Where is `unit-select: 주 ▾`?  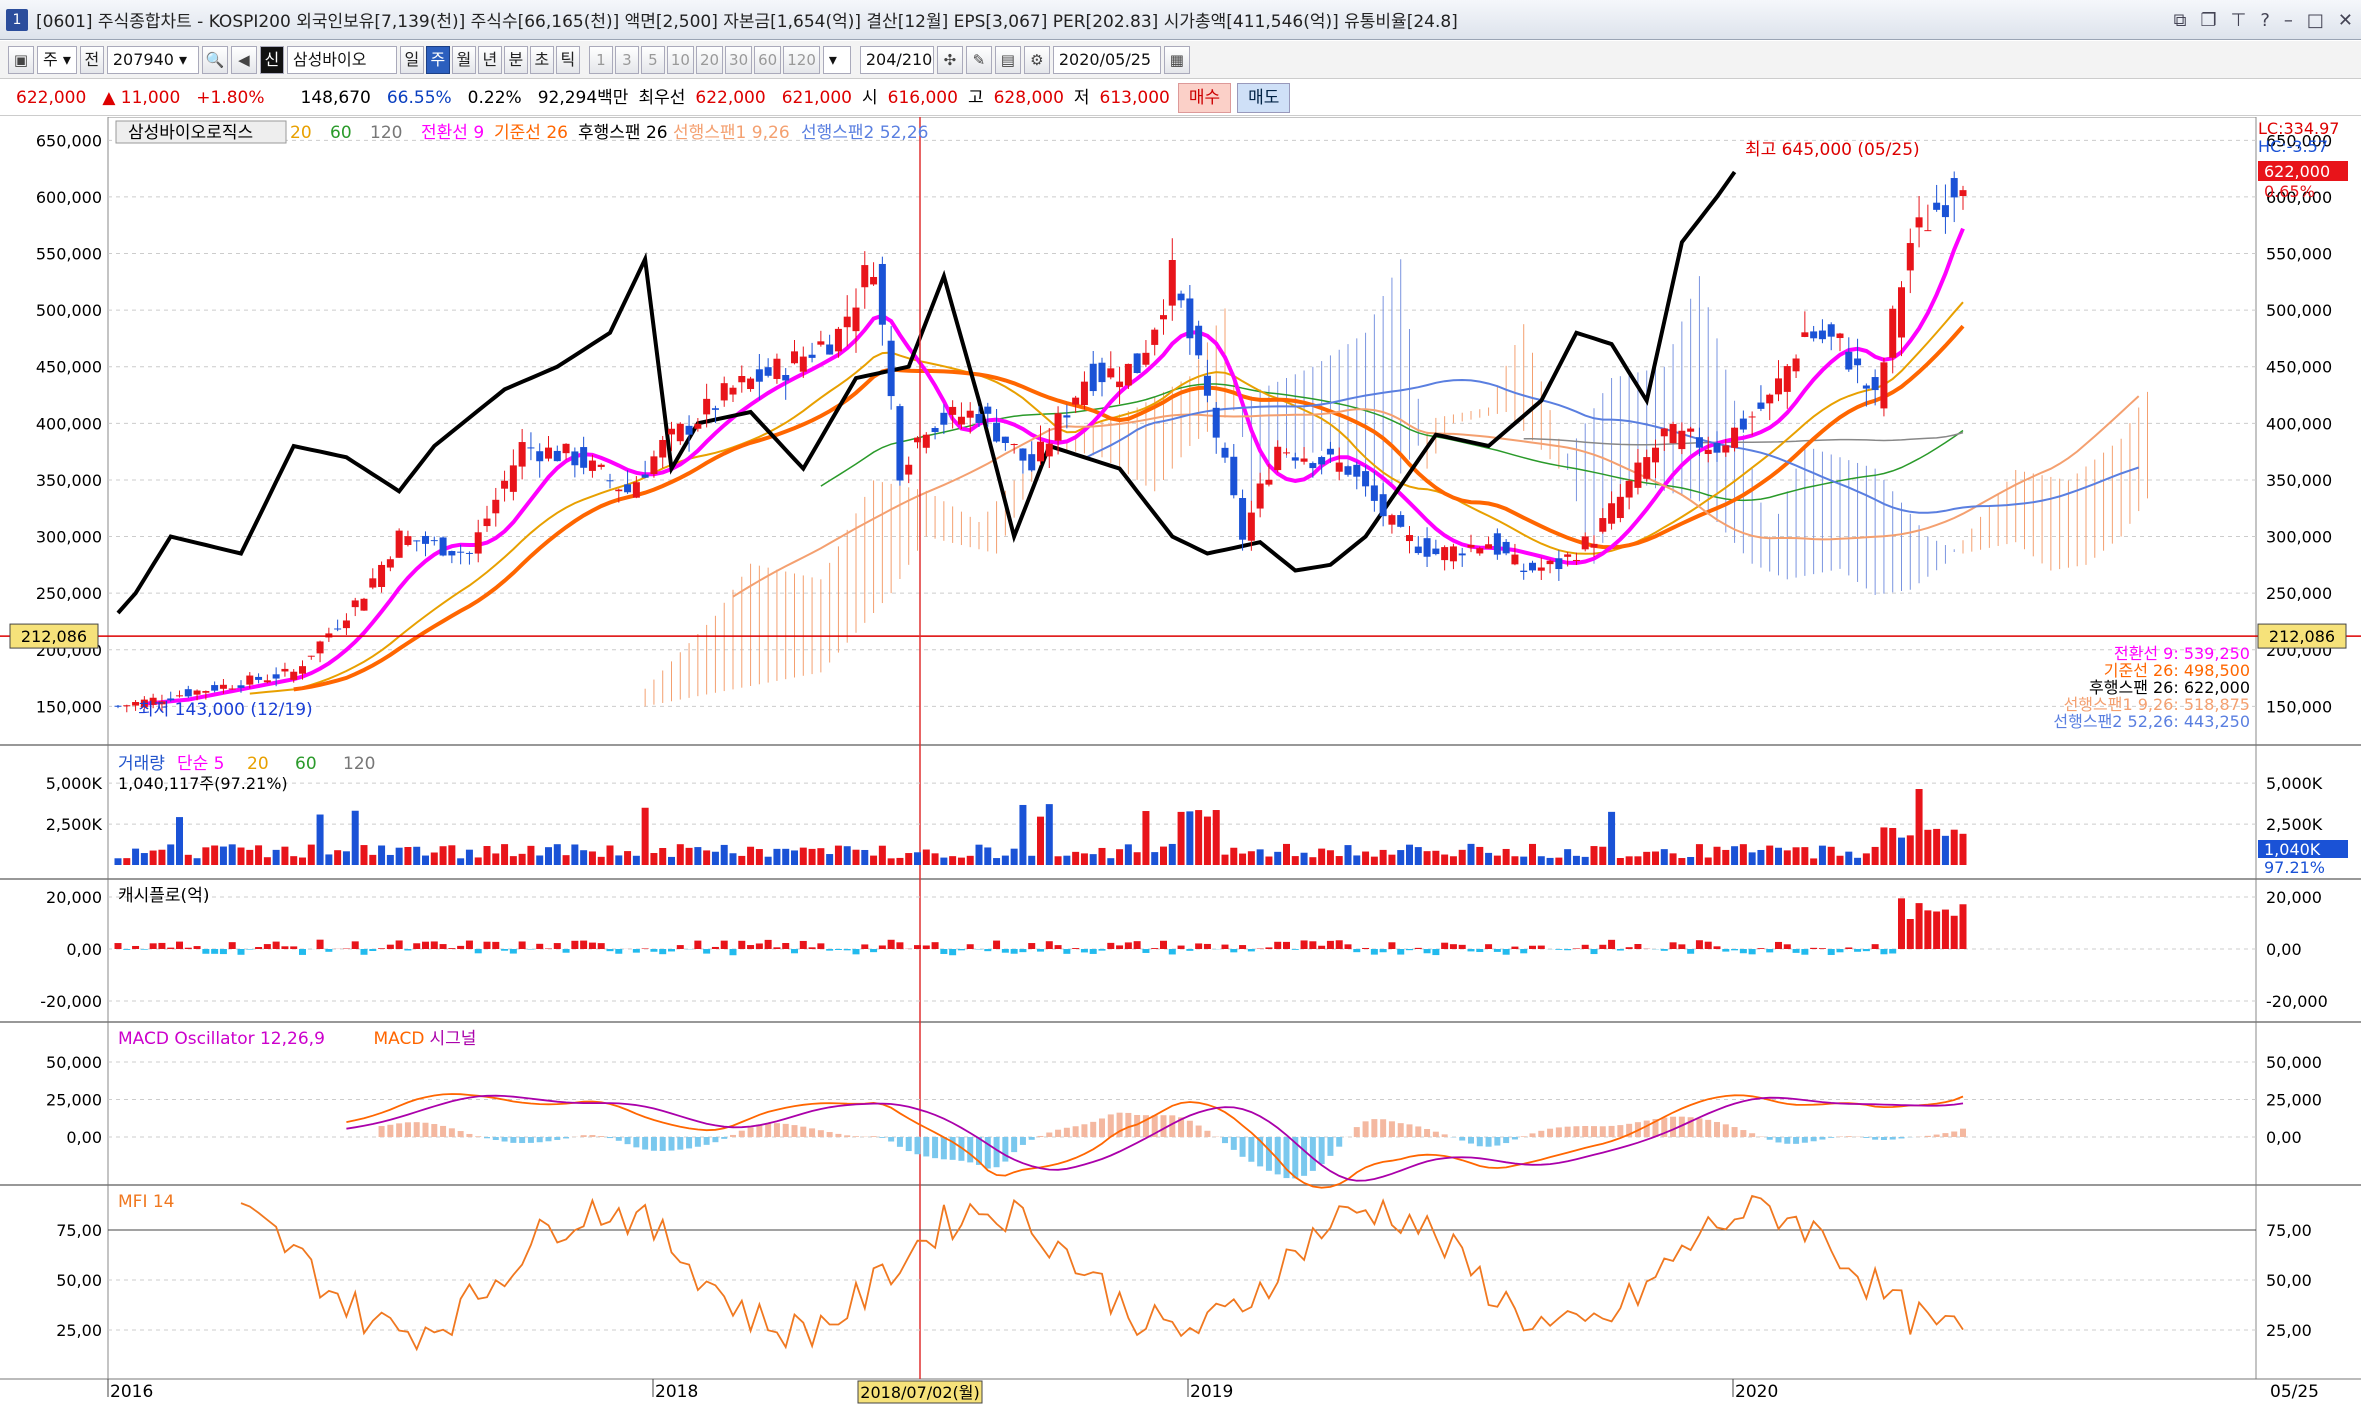
unit-select: 주 ▾ is located at coordinates (57, 59).